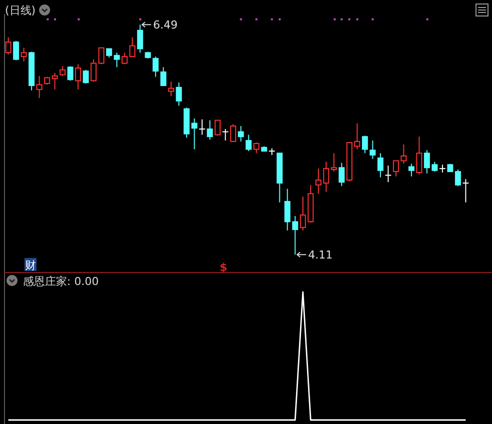 The image size is (492, 424). I want to click on chart-title: 感恩庄家: 0.00, so click(61, 281).